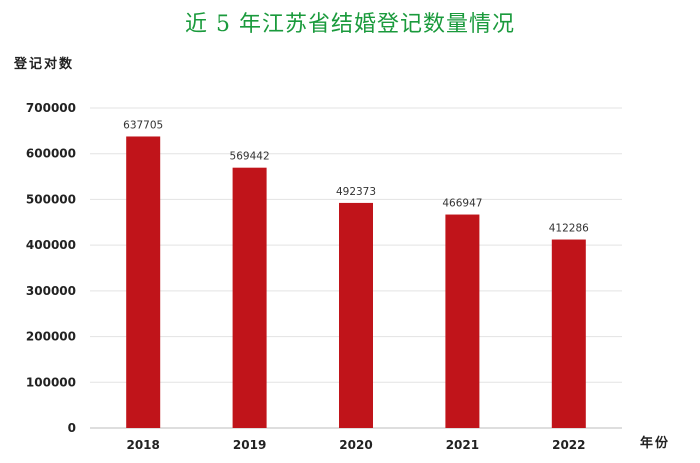 Image resolution: width=700 pixels, height=463 pixels. Describe the element at coordinates (143, 125) in the screenshot. I see `data-label-2018: 637705` at that location.